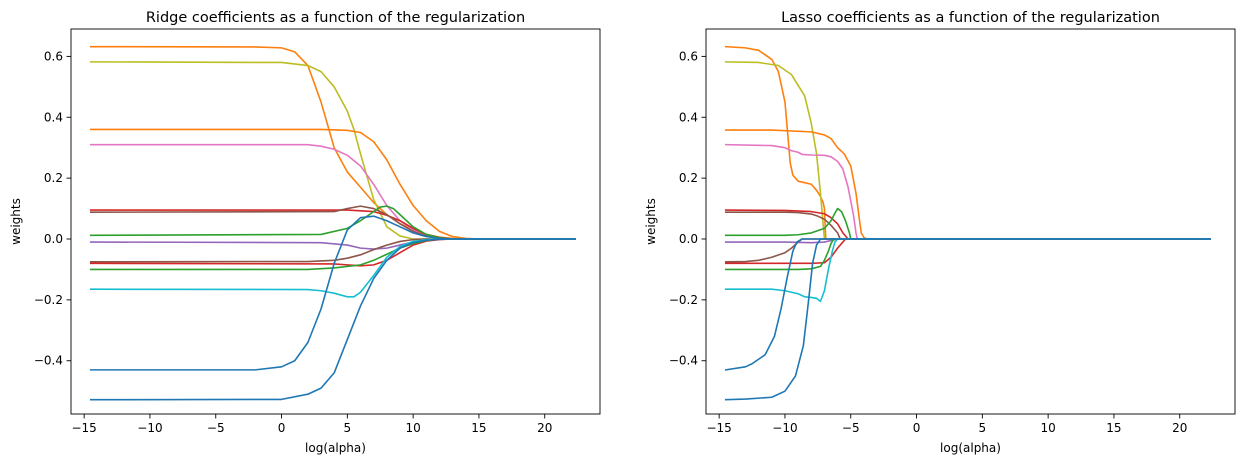  What do you see at coordinates (544, 428) in the screenshot?
I see `ridge-x-tick-label: 20` at bounding box center [544, 428].